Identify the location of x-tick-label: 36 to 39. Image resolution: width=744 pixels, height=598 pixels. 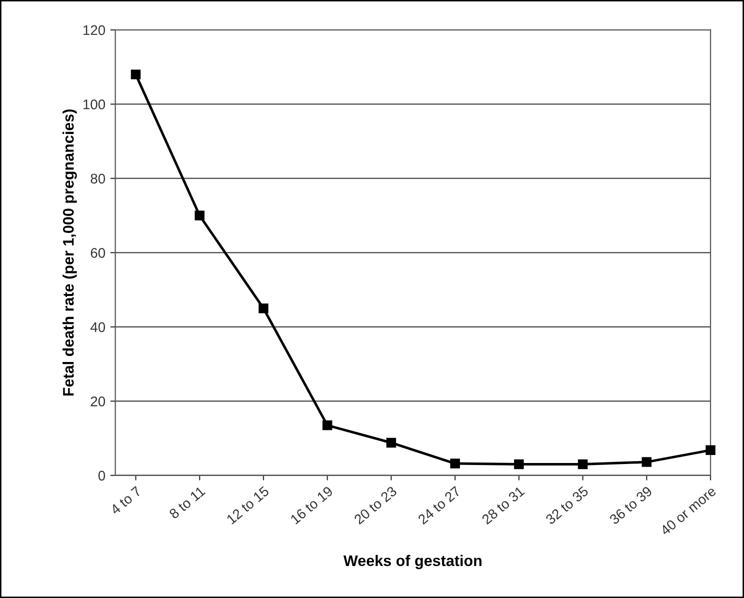
(630, 505).